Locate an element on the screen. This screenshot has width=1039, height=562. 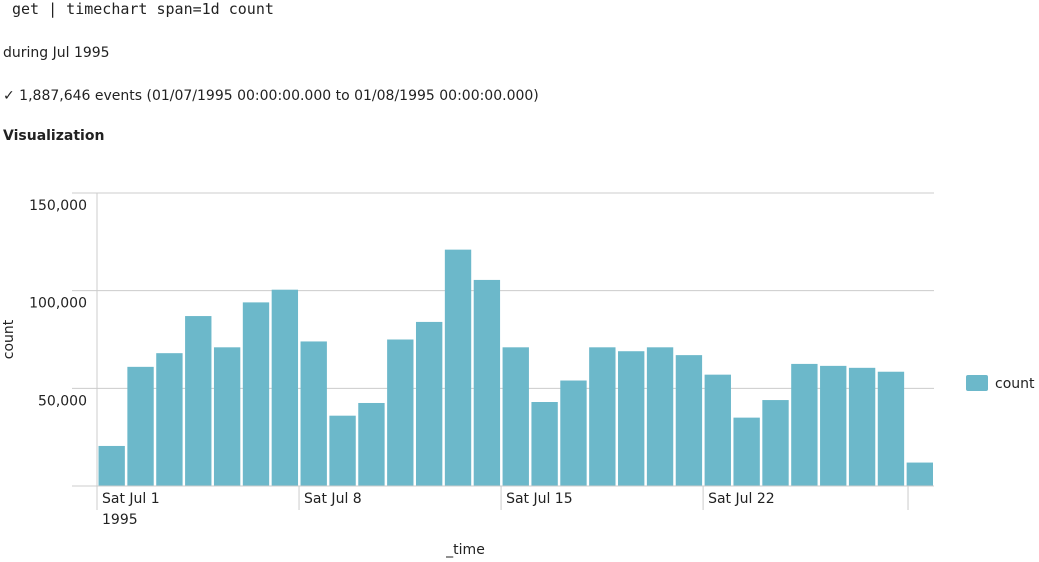
x-tick-label: Sat Jul 8 is located at coordinates (333, 499).